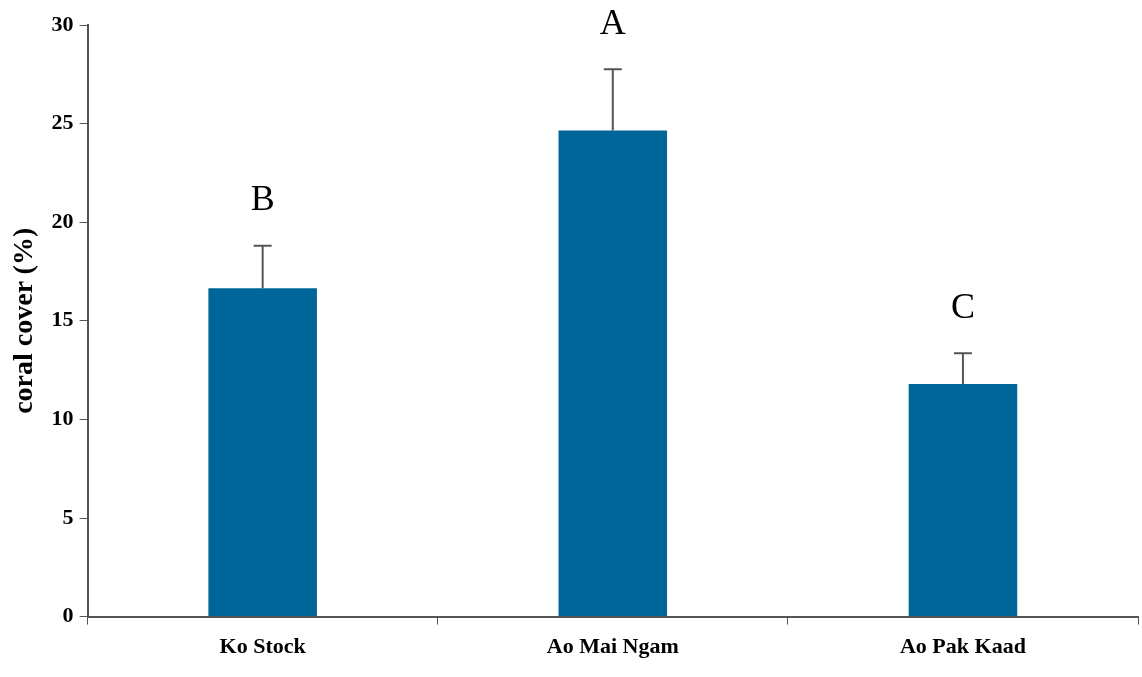 The image size is (1142, 677). What do you see at coordinates (962, 305) in the screenshot?
I see `annotation: C` at bounding box center [962, 305].